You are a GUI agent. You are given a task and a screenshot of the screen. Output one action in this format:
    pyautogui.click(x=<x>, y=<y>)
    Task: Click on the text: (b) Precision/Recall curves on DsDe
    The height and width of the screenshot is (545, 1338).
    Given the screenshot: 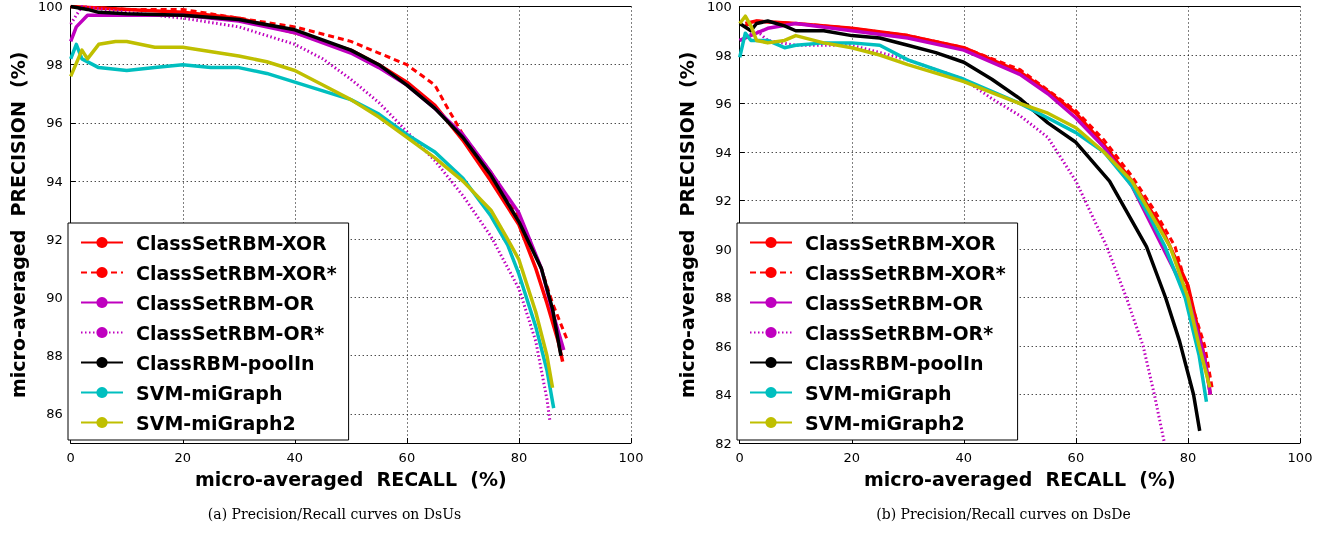 What is the action you would take?
    pyautogui.click(x=1003, y=514)
    